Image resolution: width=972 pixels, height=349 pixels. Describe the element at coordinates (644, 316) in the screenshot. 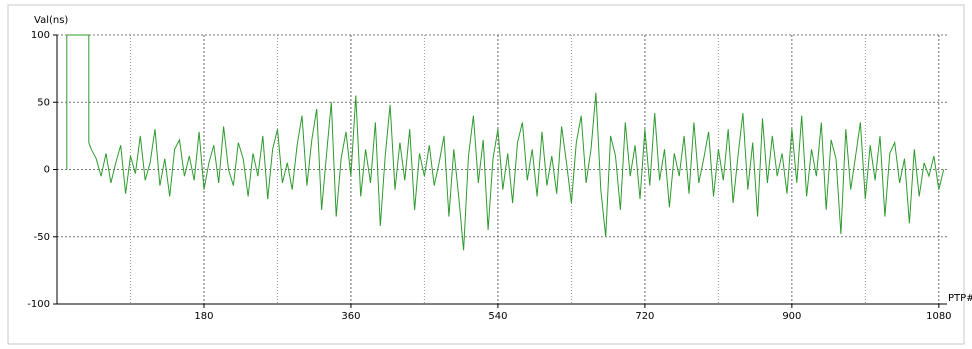

I see `x-tick-label: 720` at that location.